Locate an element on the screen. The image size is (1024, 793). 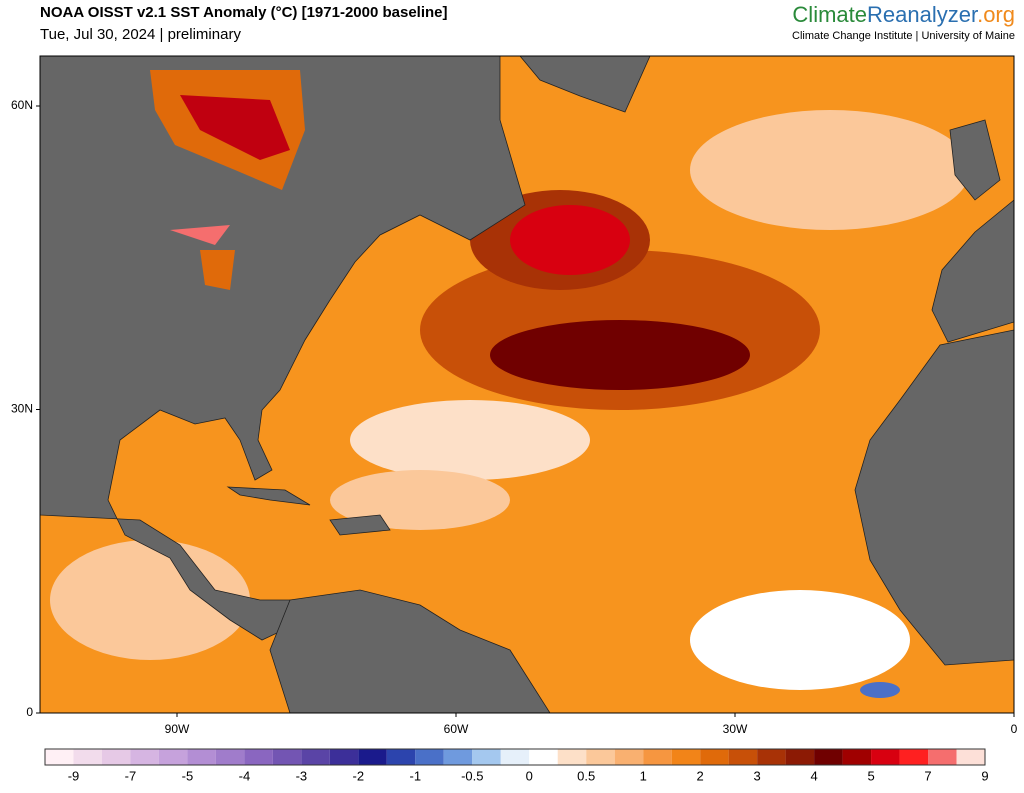
colorbar-label: 5 is located at coordinates (870, 775).